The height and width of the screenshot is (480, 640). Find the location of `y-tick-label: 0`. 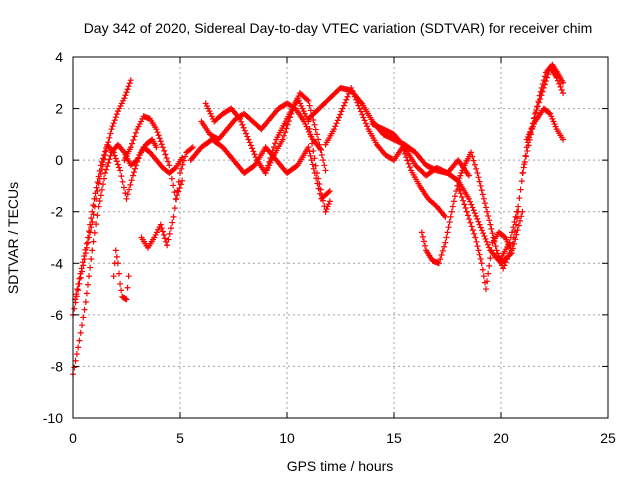

y-tick-label: 0 is located at coordinates (59, 160).